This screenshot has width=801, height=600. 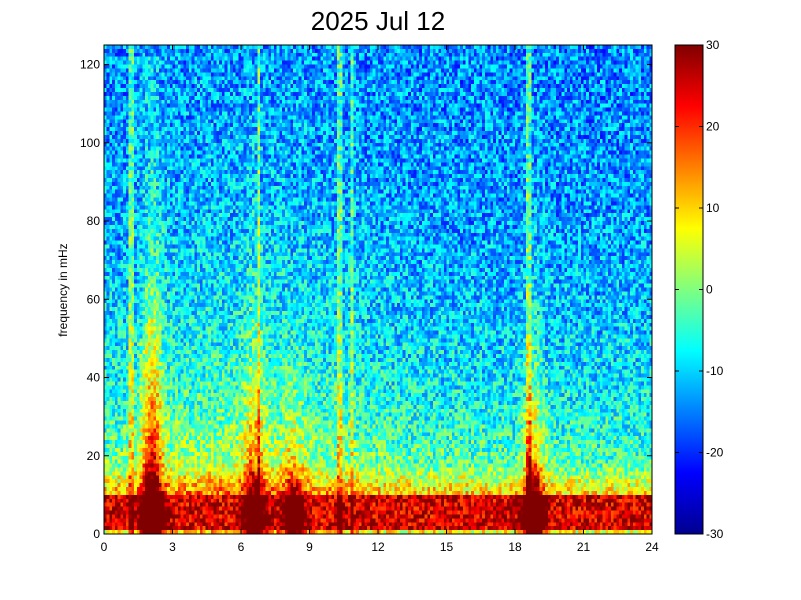 What do you see at coordinates (715, 371) in the screenshot?
I see `colorbar-tick-label: -10` at bounding box center [715, 371].